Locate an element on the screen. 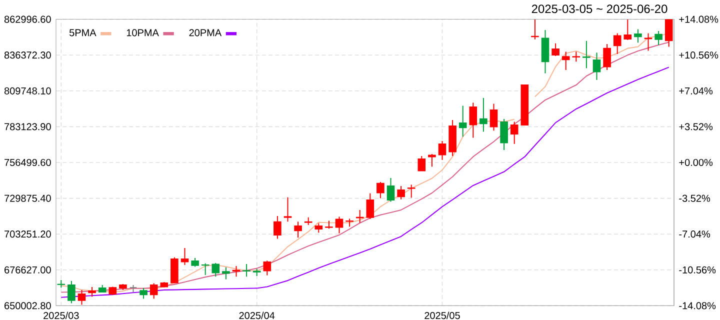 This screenshot has height=320, width=720. x-tick-label: 2025/04 is located at coordinates (257, 316).